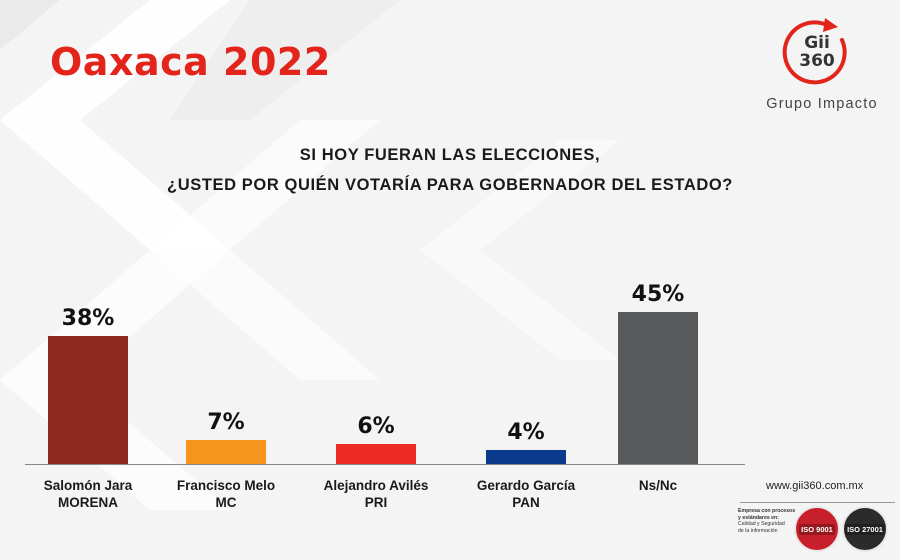  What do you see at coordinates (526, 485) in the screenshot?
I see `category-name: Gerardo García` at bounding box center [526, 485].